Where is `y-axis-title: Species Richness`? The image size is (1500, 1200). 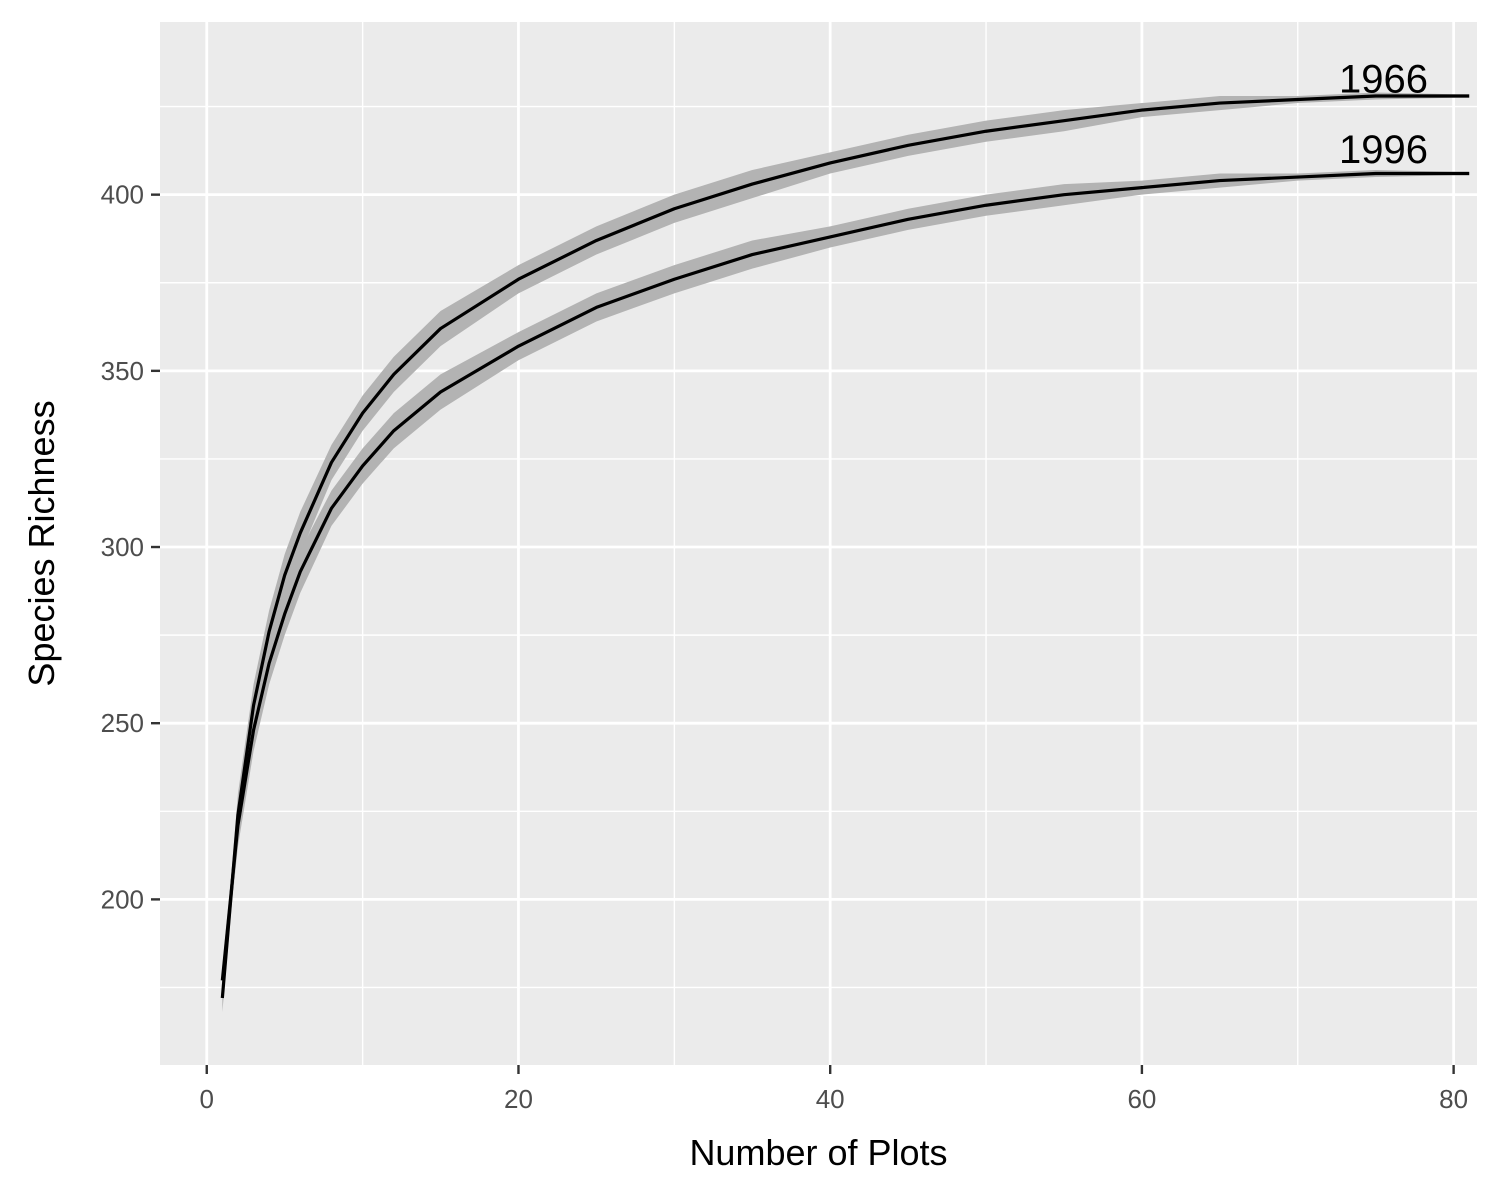
y-axis-title: Species Richness is located at coordinates (41, 543).